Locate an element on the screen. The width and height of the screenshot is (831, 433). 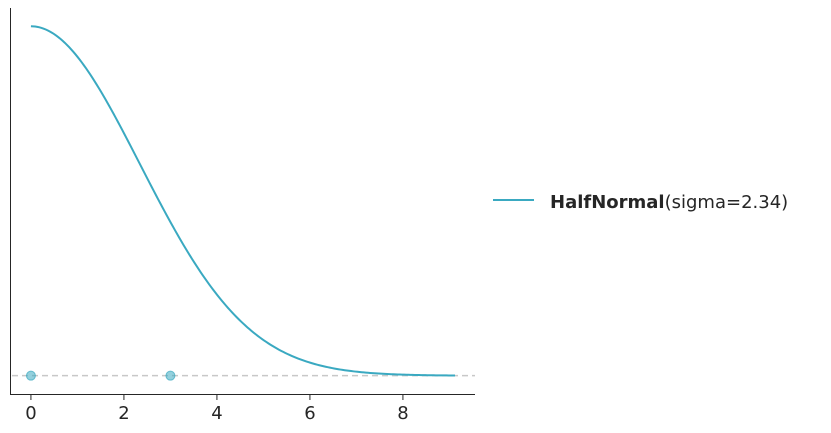
x-tick-label: 2 is located at coordinates (123, 413).